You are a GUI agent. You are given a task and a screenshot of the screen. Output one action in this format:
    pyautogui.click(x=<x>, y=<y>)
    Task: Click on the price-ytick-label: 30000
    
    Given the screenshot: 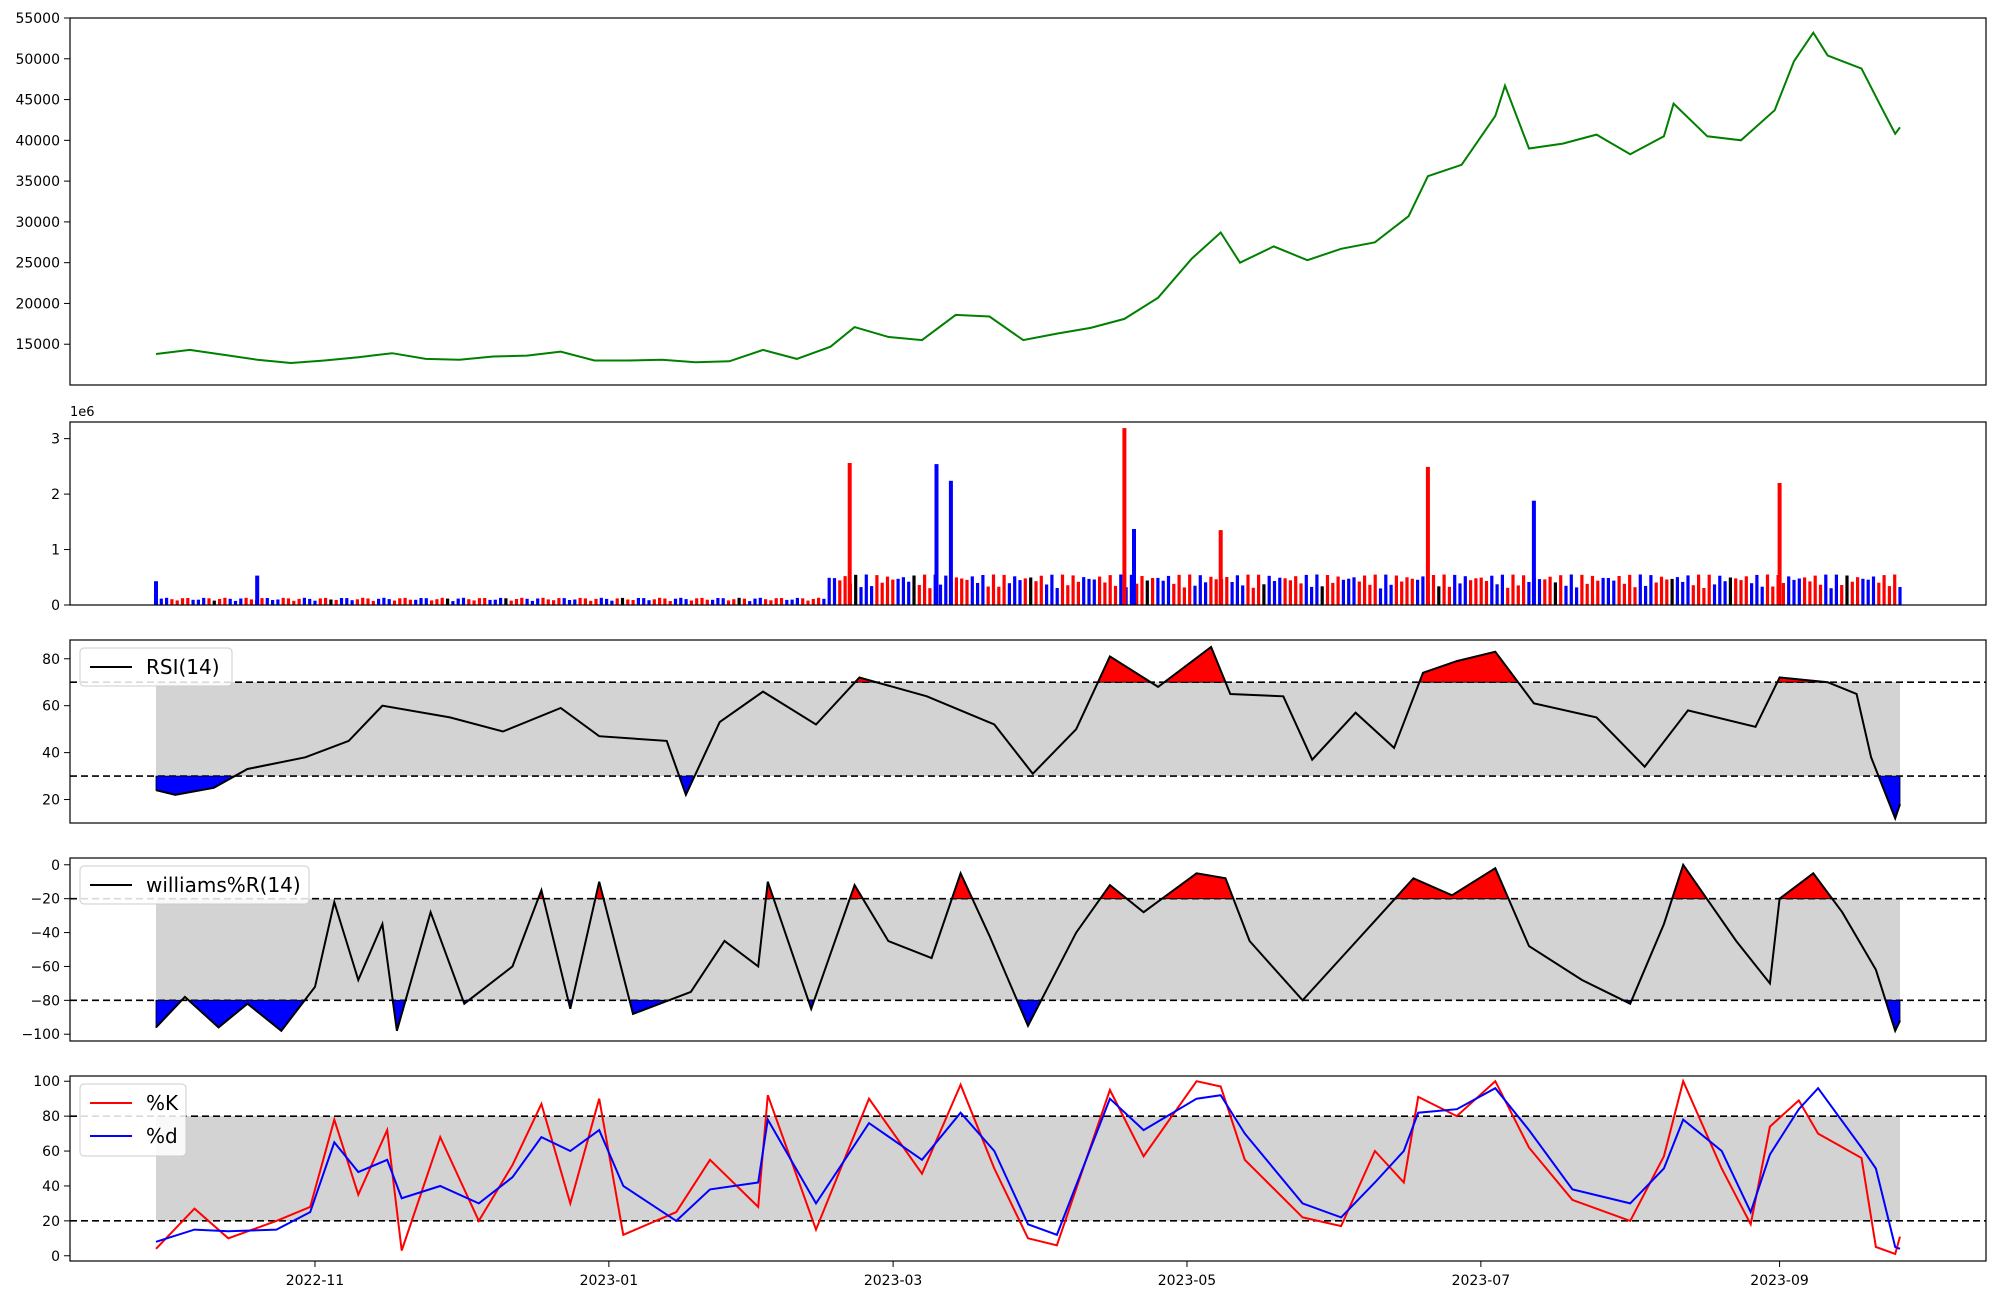 What is the action you would take?
    pyautogui.click(x=37, y=223)
    